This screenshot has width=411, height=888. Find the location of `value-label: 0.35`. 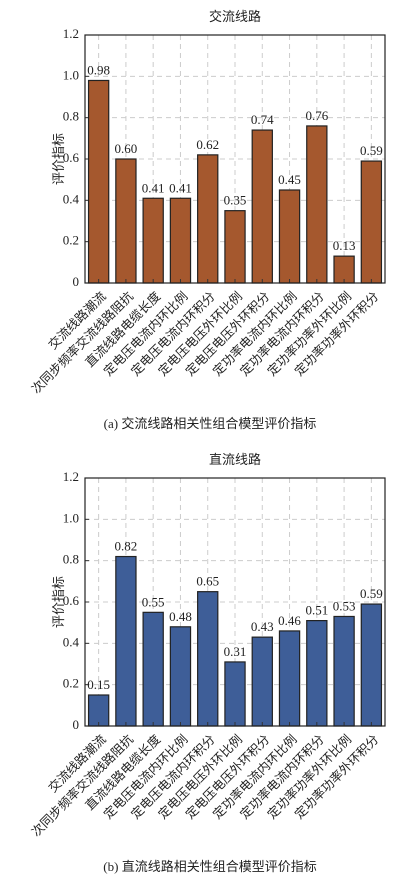

value-label: 0.35 is located at coordinates (235, 200).